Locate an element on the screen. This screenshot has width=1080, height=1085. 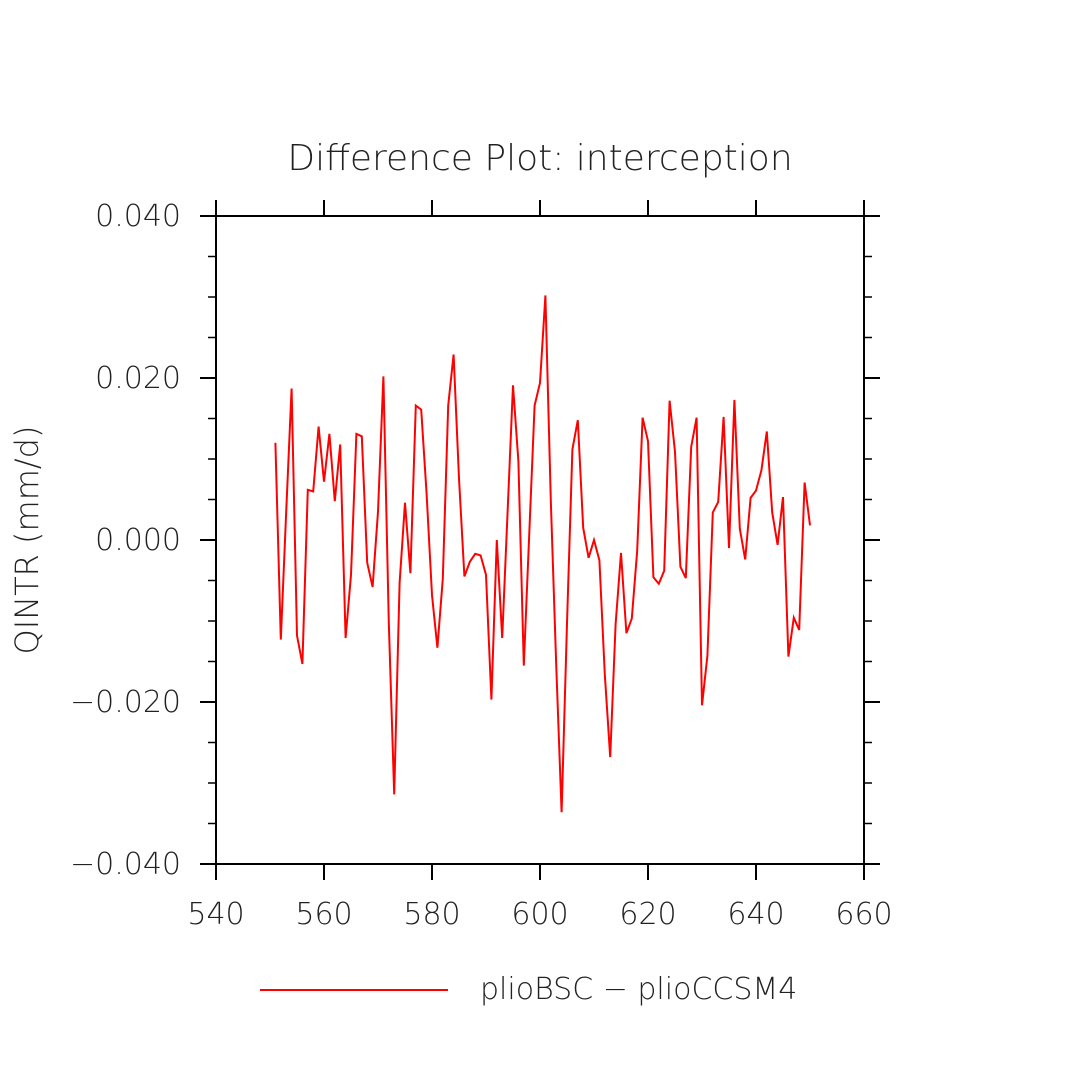
legend: plioBSC − plioCCSM4 is located at coordinates (528, 989).